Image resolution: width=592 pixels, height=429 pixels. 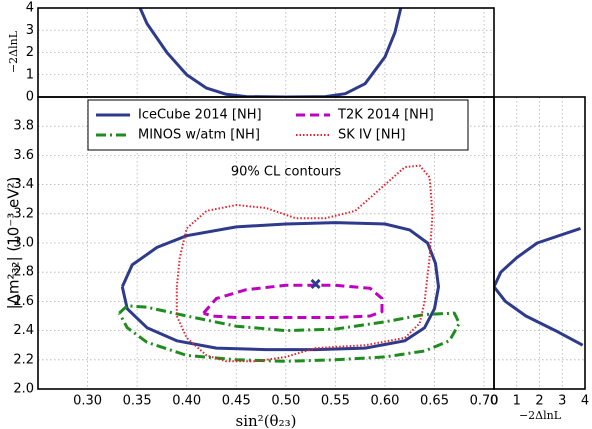 I want to click on x-tick-label: 0.35, so click(x=137, y=401).